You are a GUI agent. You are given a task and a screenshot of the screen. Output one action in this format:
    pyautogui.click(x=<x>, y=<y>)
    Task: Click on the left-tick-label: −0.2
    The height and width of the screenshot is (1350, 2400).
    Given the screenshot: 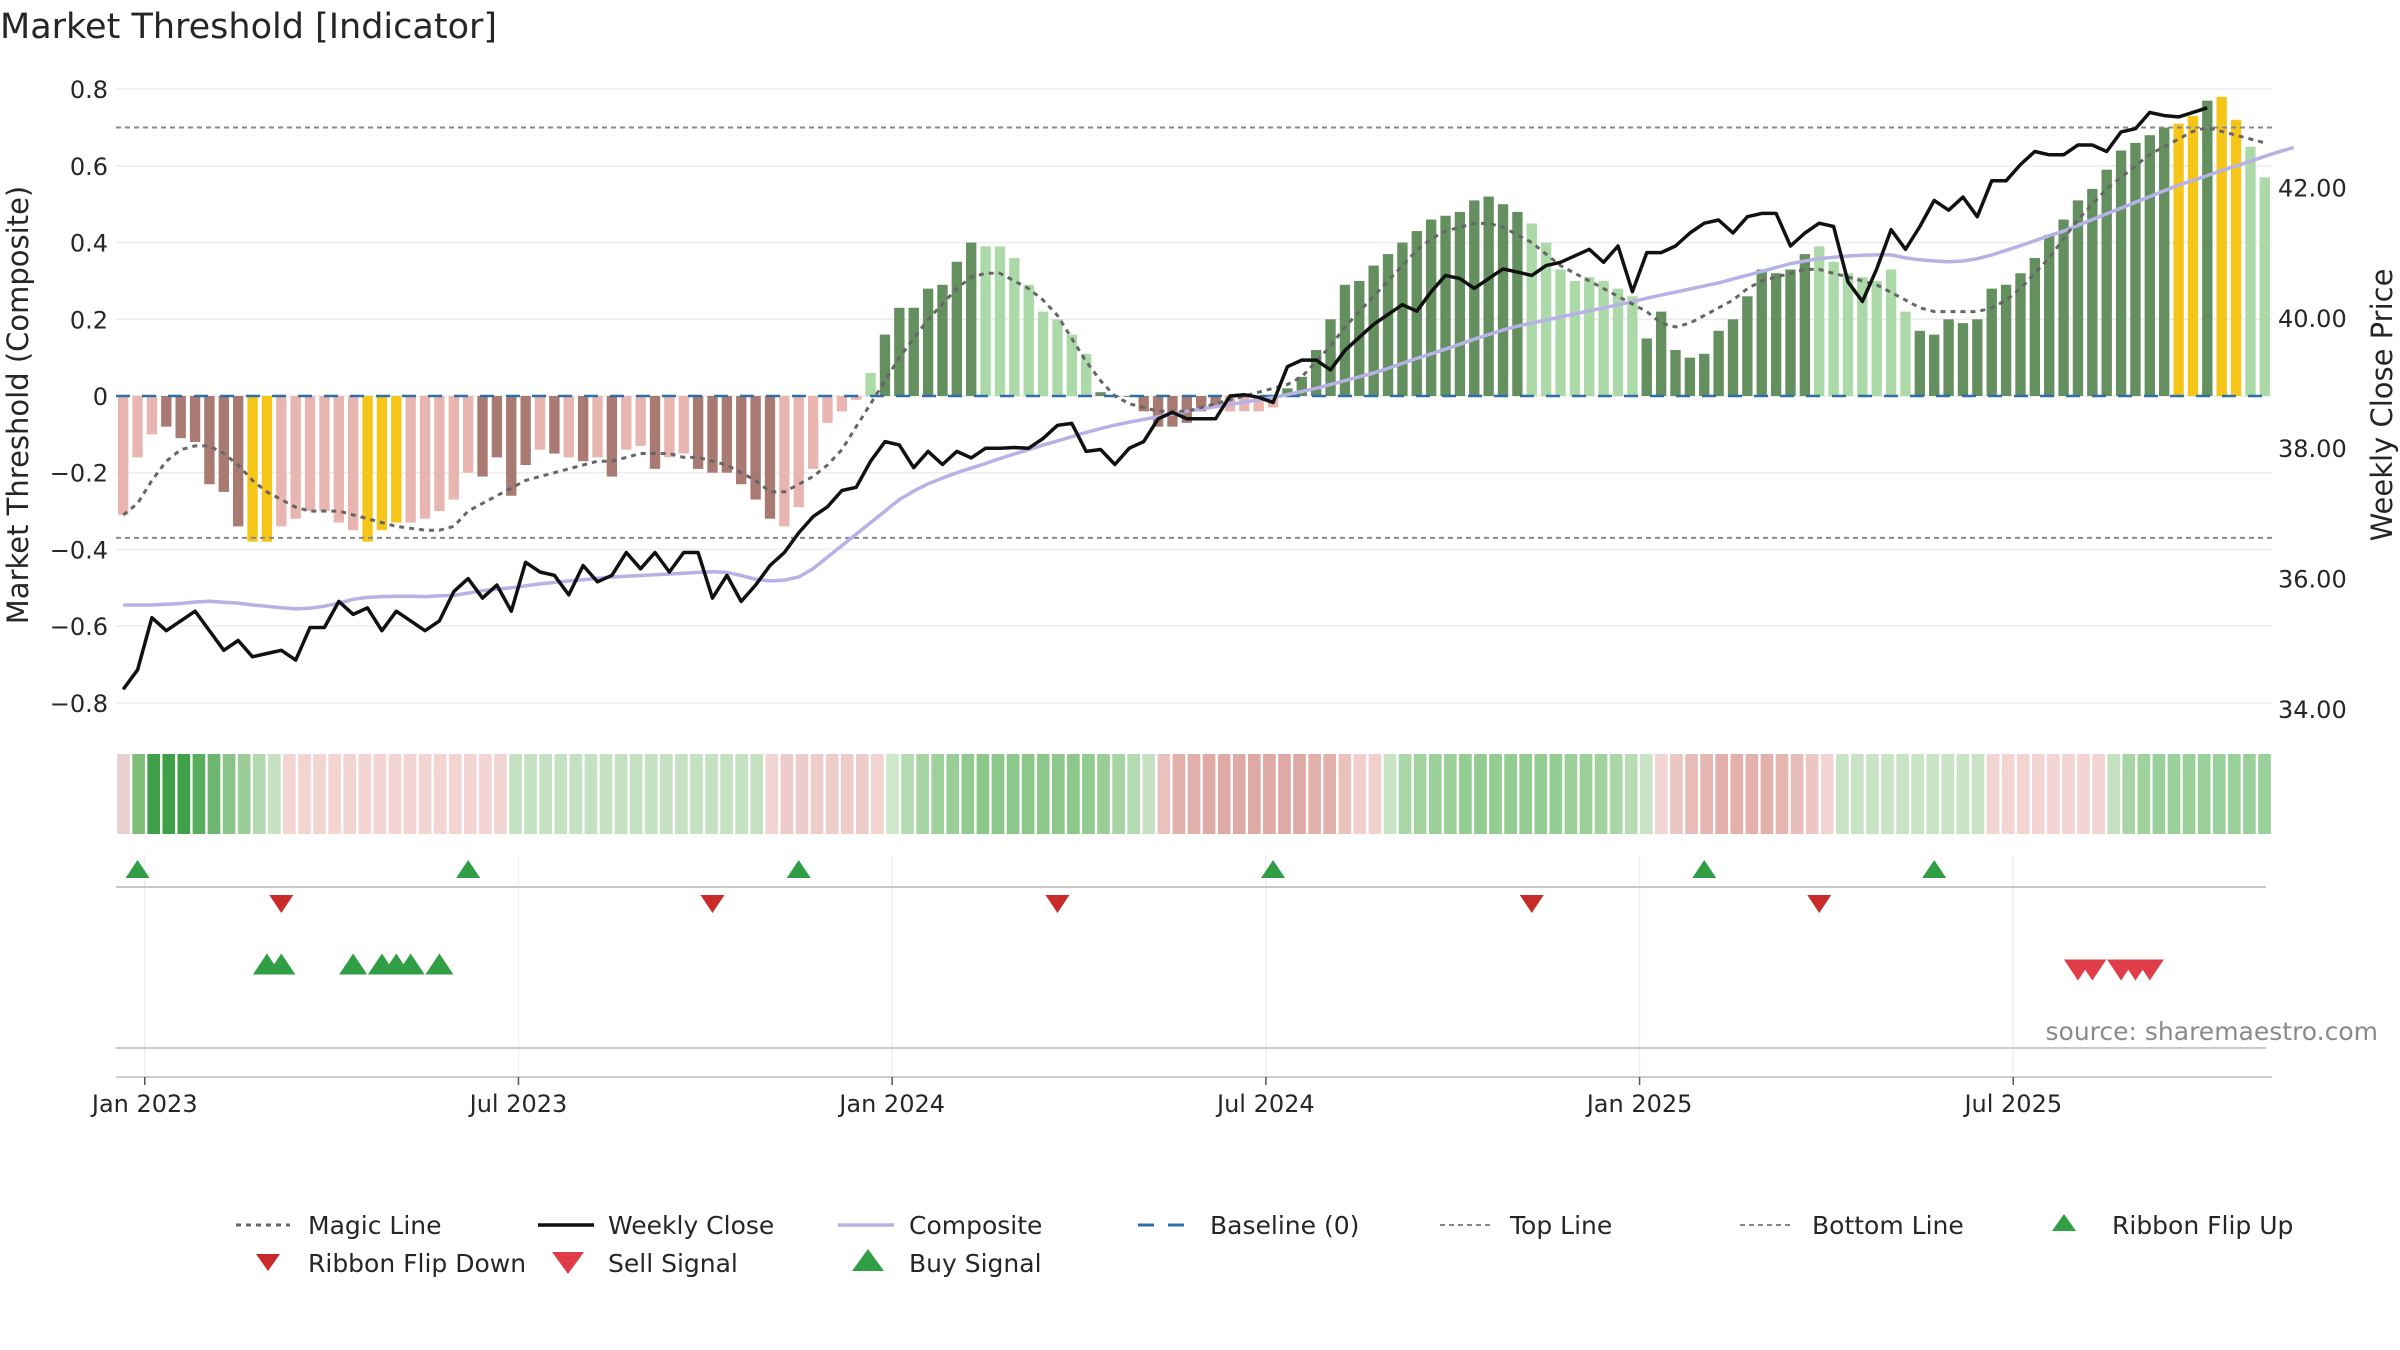 What is the action you would take?
    pyautogui.click(x=79, y=474)
    